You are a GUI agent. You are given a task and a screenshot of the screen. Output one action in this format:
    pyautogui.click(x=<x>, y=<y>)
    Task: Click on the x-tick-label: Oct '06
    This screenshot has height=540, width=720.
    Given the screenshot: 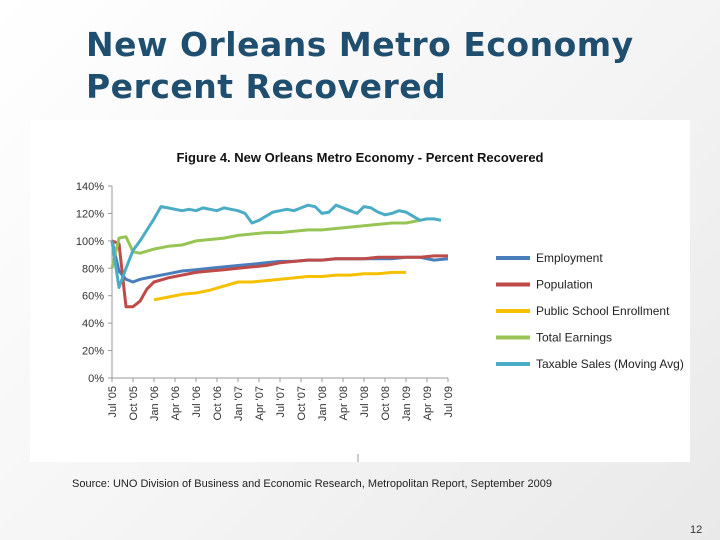 What is the action you would take?
    pyautogui.click(x=218, y=403)
    